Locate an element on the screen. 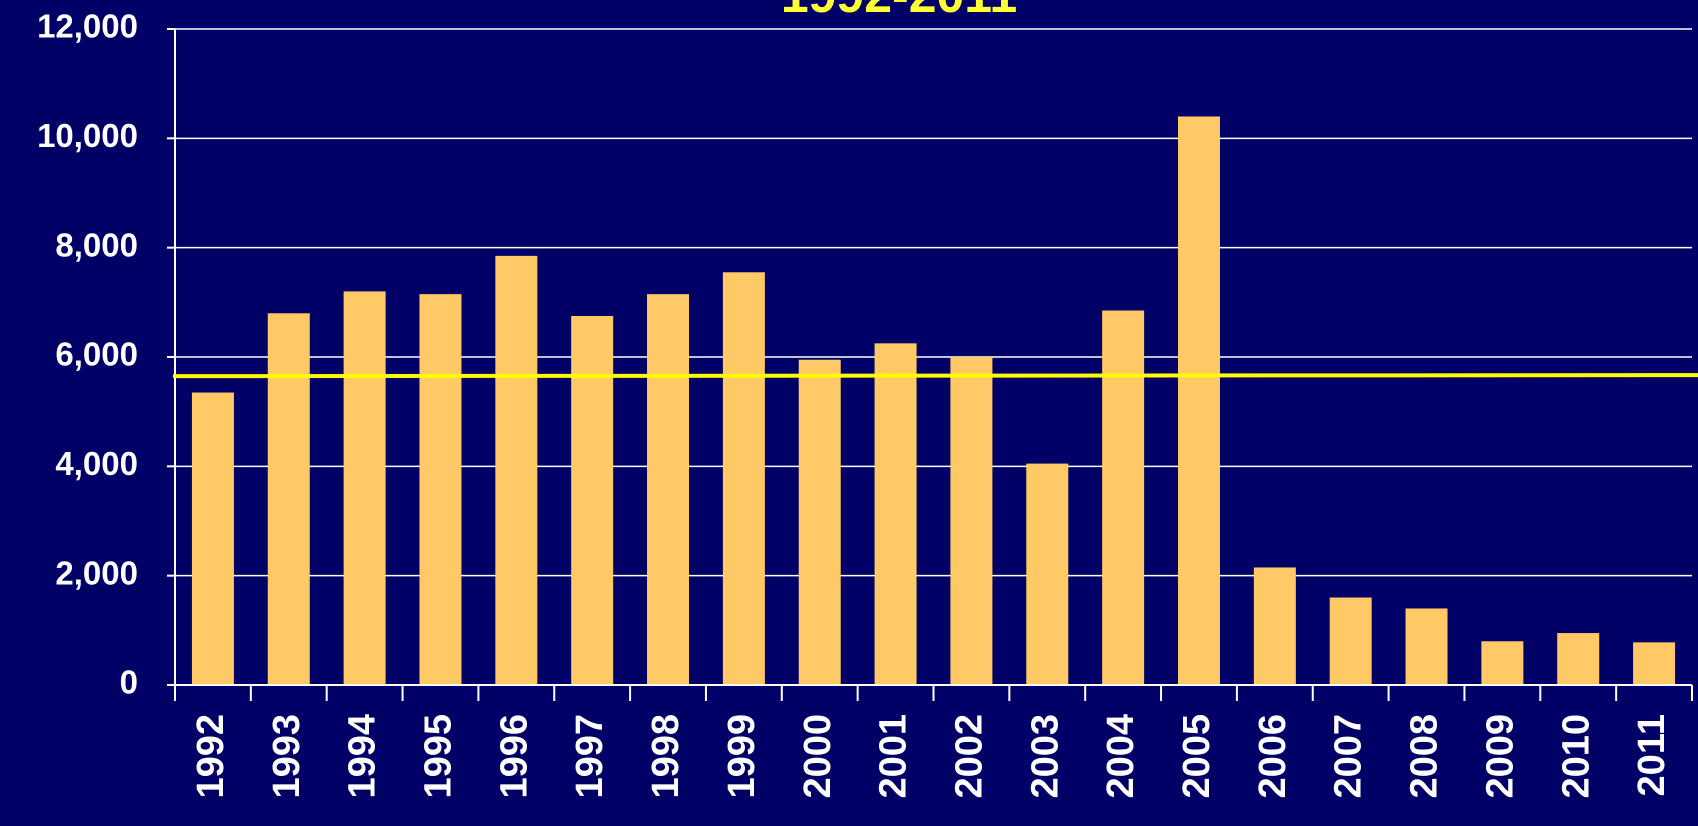  x-tick-label: 1998 is located at coordinates (666, 756).